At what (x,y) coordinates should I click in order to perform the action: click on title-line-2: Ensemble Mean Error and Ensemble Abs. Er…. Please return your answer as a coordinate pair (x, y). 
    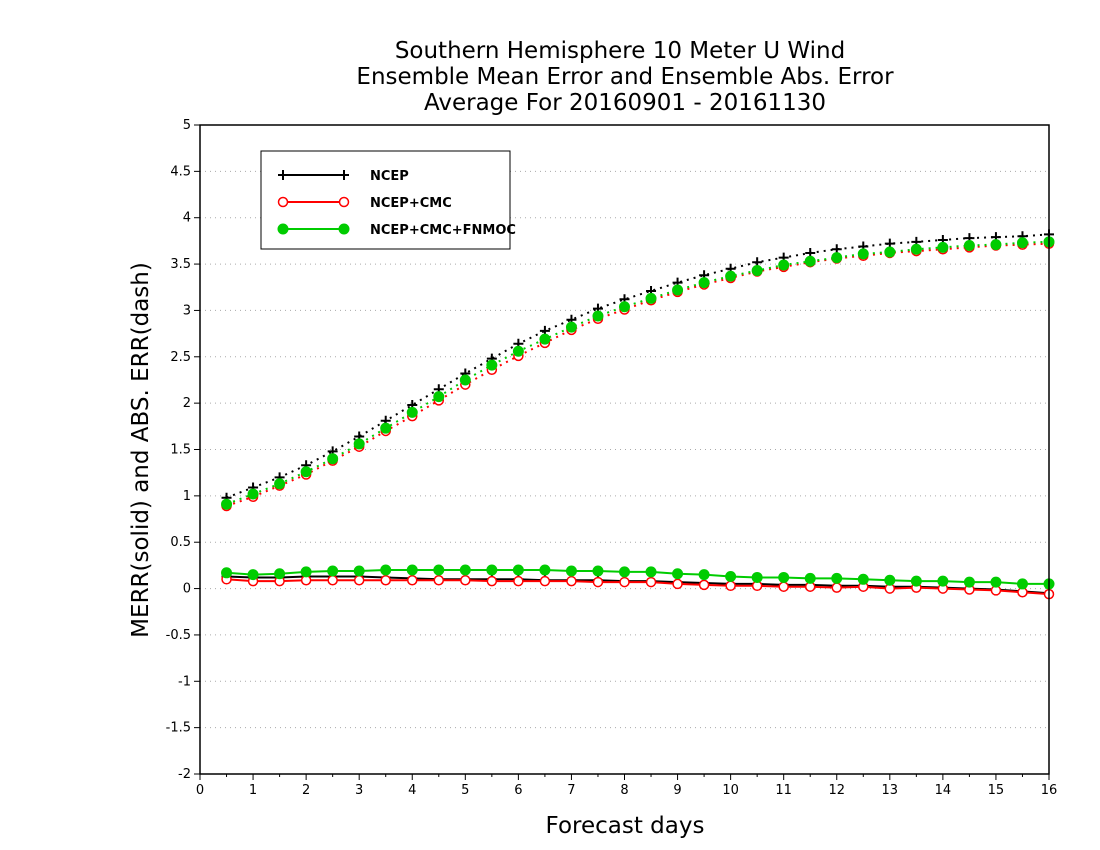
    Looking at the image, I should click on (625, 77).